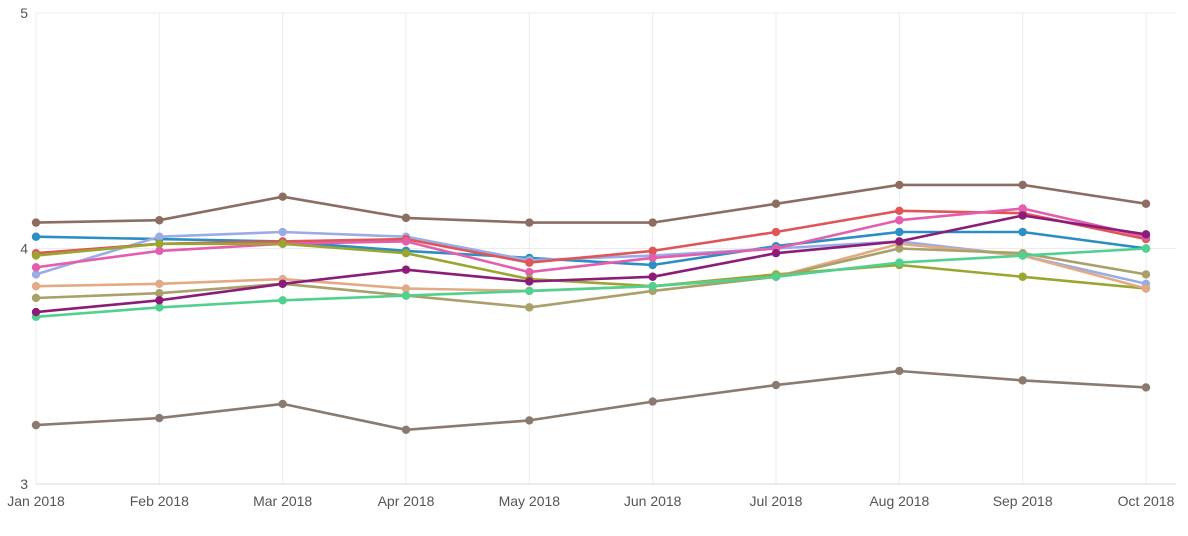  What do you see at coordinates (1023, 501) in the screenshot?
I see `x-tick-label: Sep 2018` at bounding box center [1023, 501].